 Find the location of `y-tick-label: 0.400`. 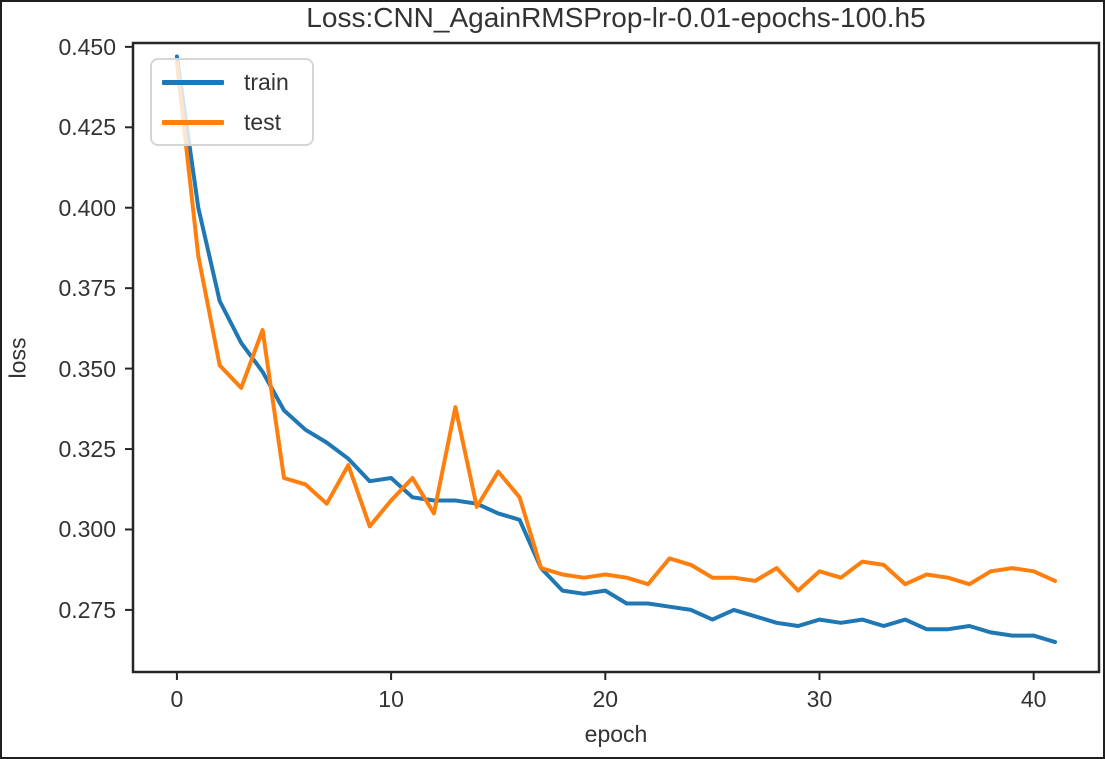

y-tick-label: 0.400 is located at coordinates (87, 207).